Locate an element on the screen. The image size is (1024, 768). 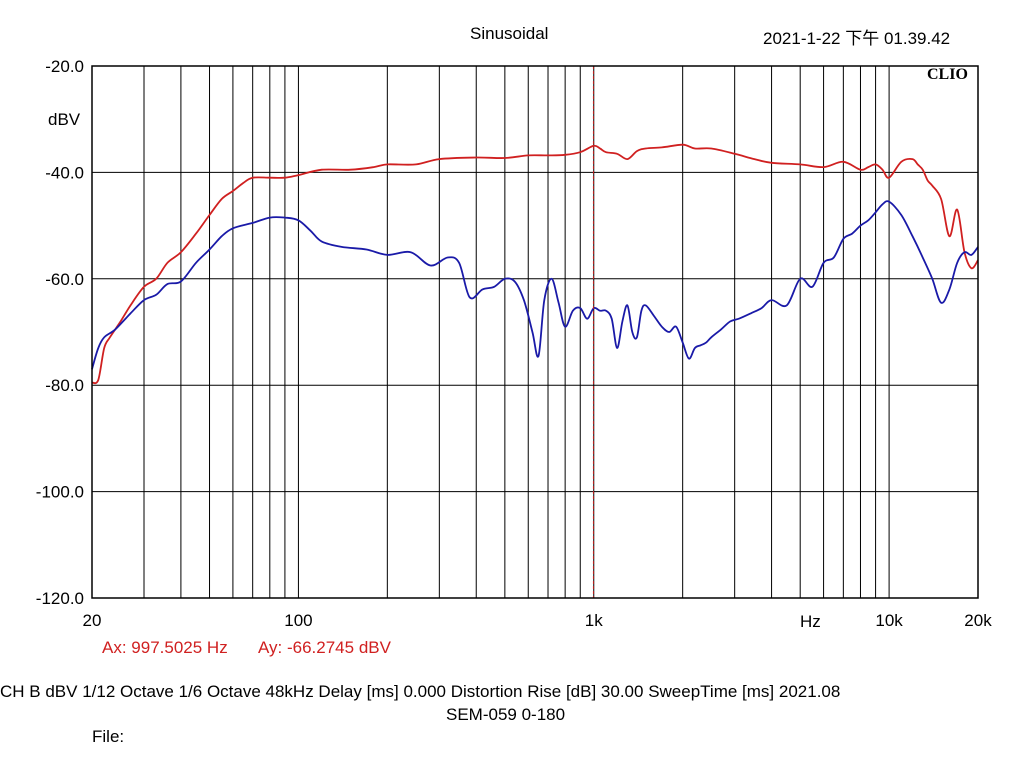
y-tick-label: -80.0 is located at coordinates (64, 385).